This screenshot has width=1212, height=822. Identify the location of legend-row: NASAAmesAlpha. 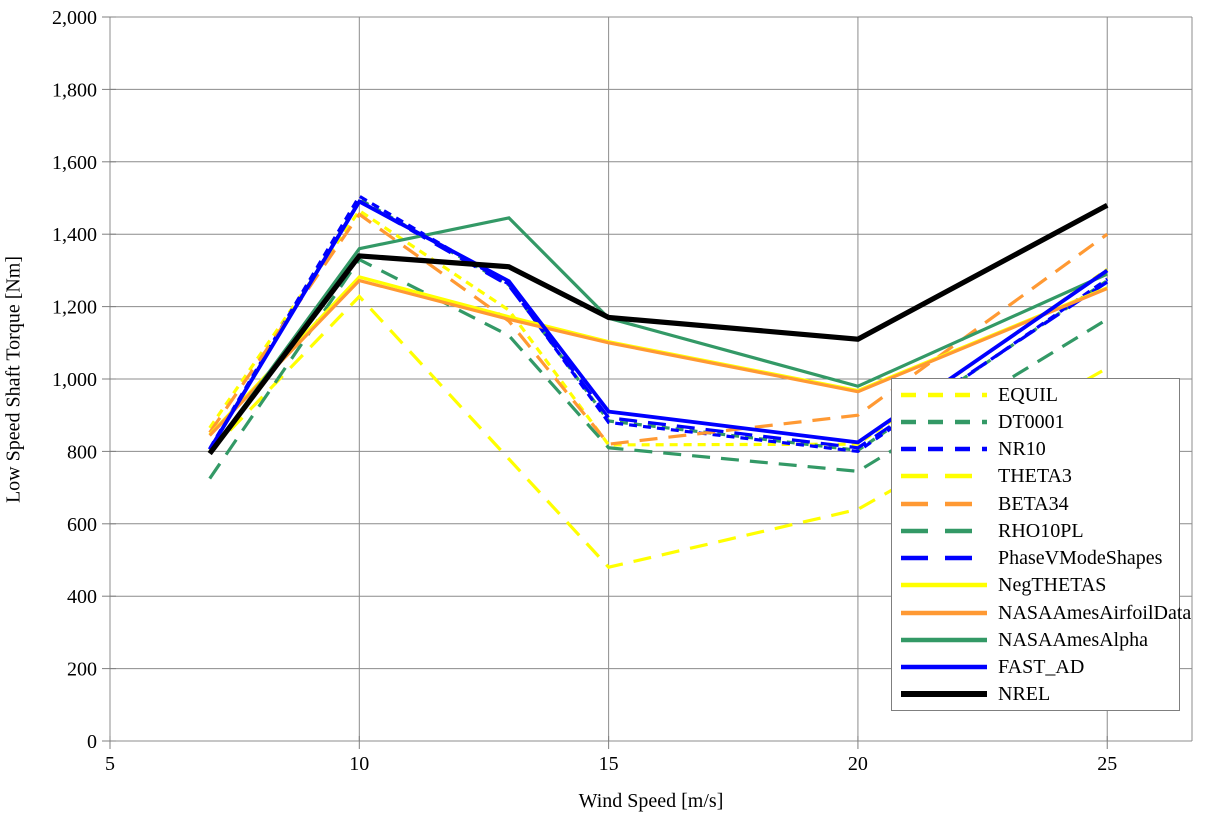
(1039, 640).